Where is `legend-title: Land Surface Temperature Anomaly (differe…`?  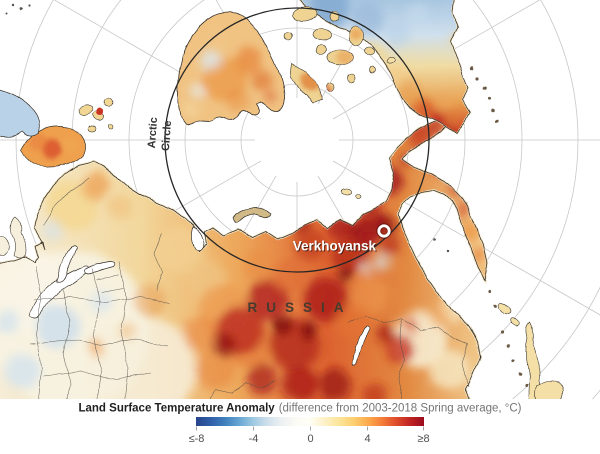
legend-title: Land Surface Temperature Anomaly (differe… is located at coordinates (299, 409).